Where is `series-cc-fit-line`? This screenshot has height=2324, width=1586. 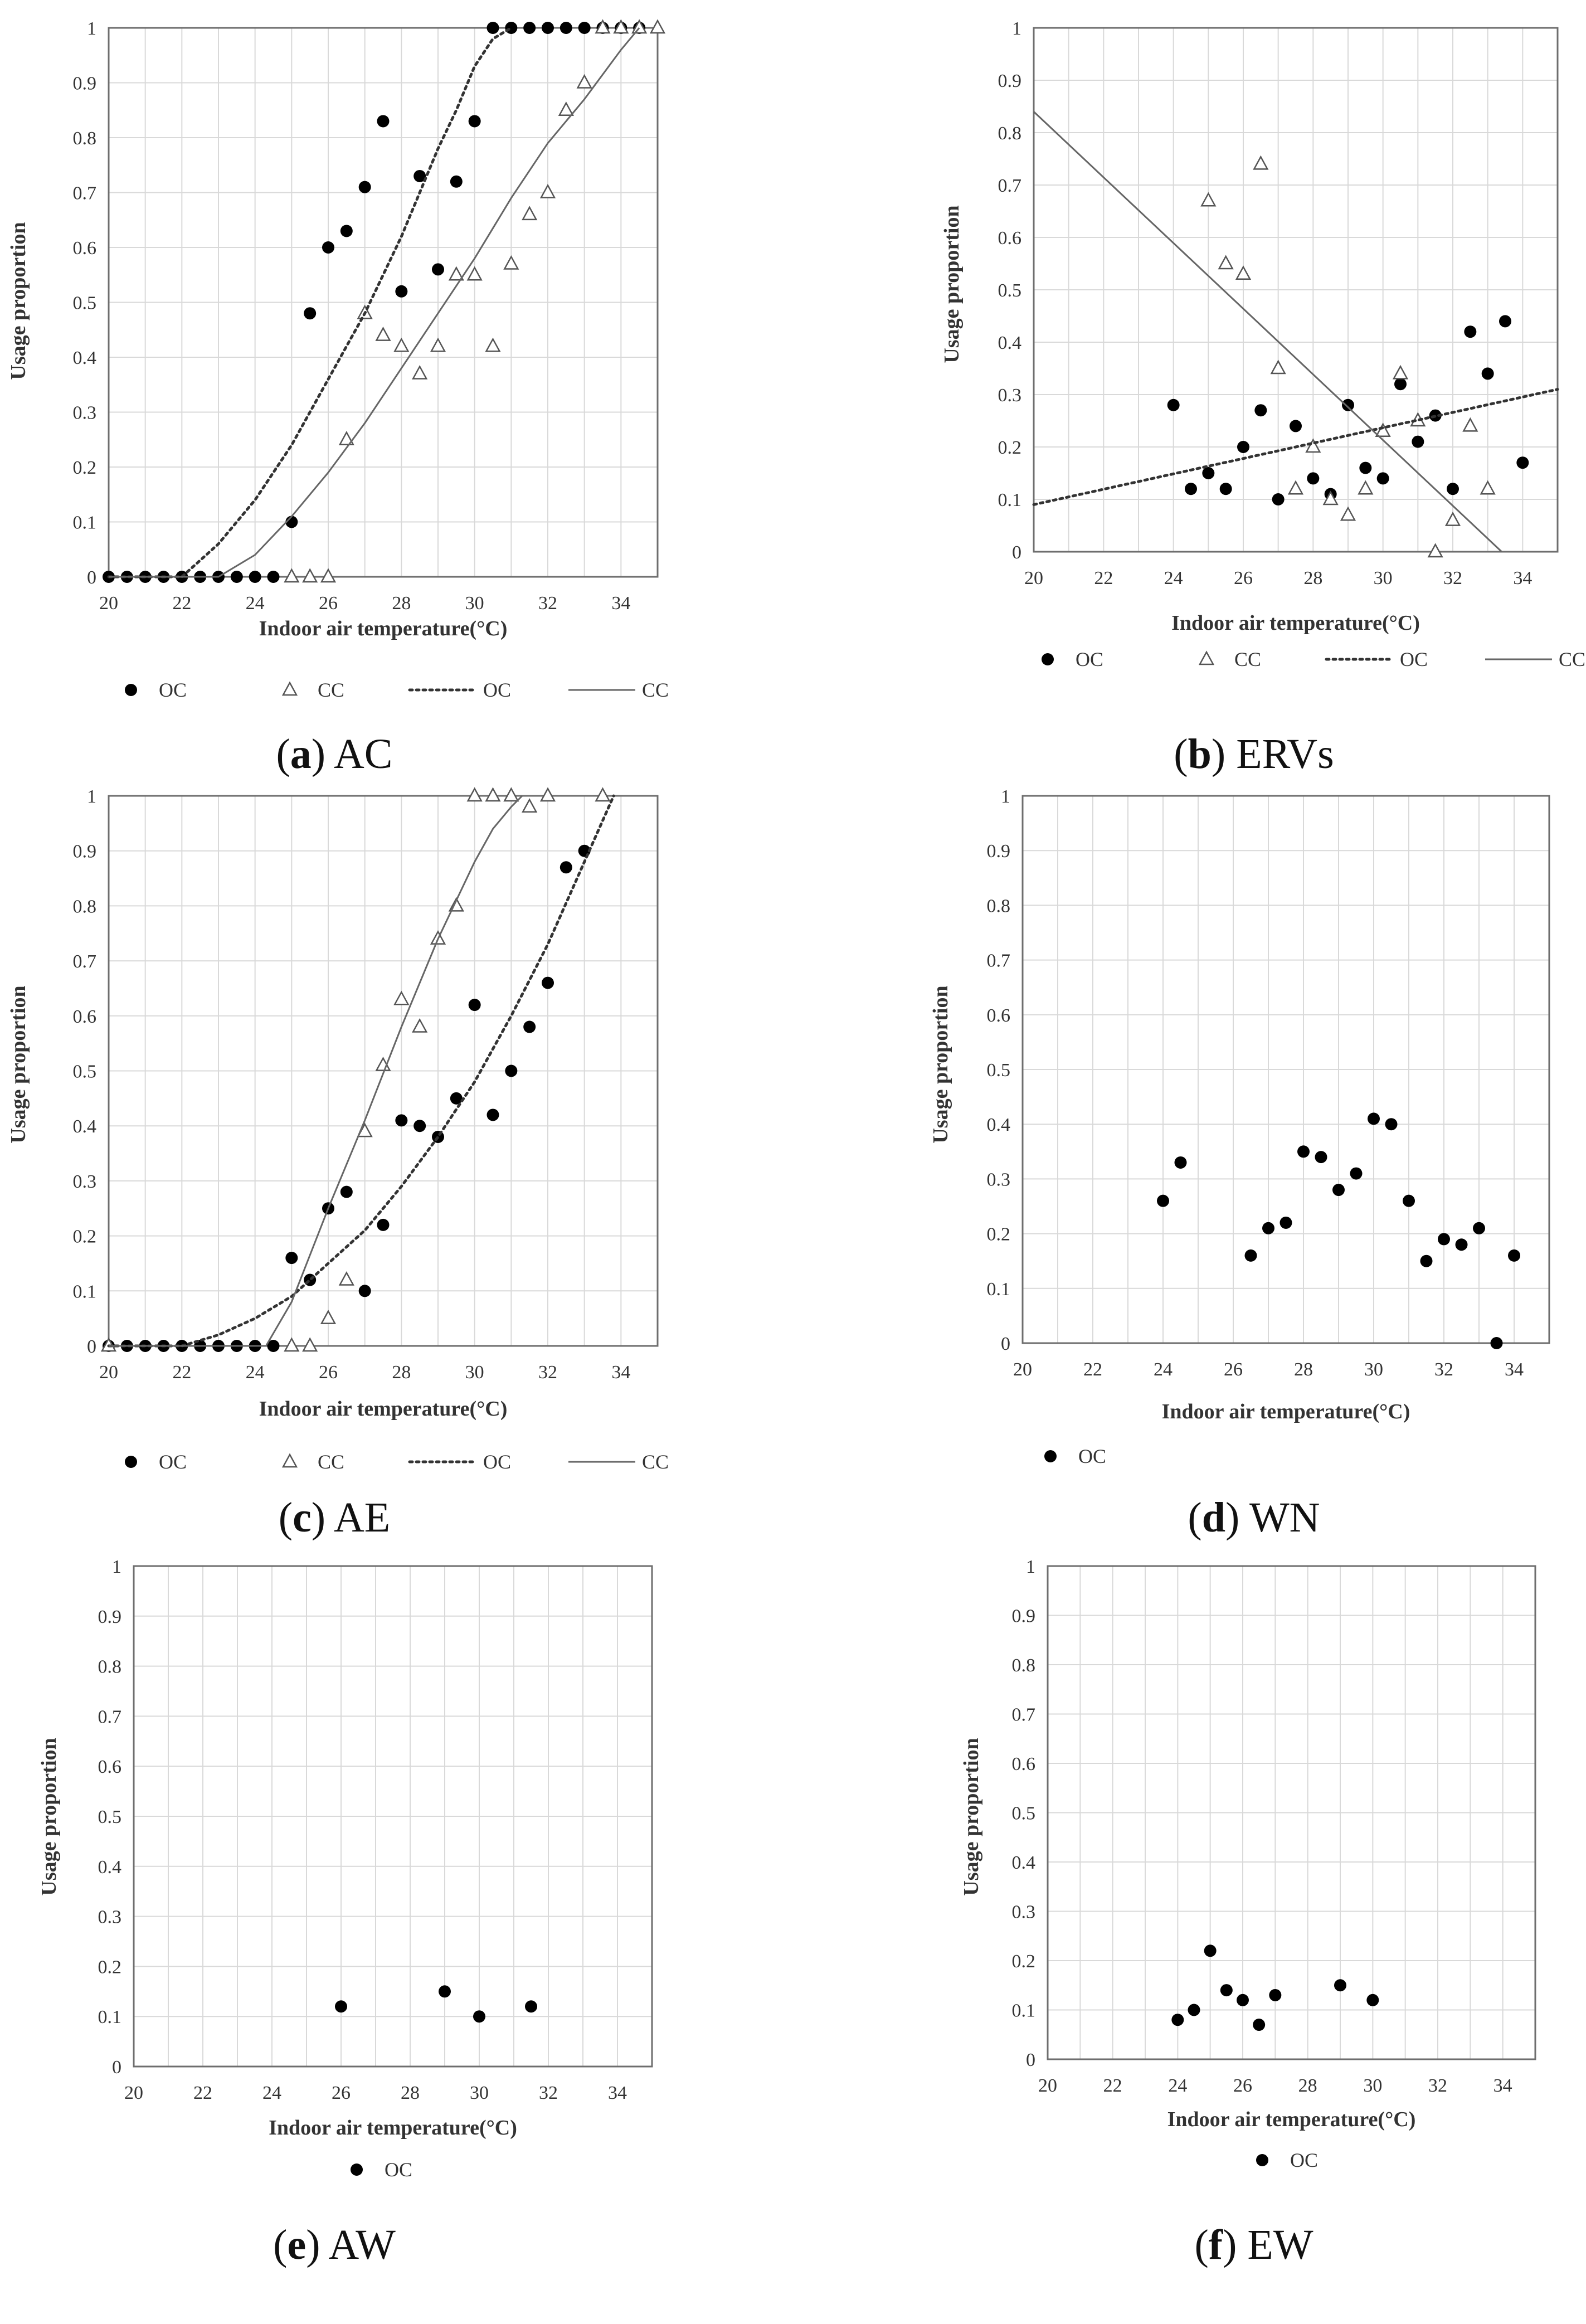 series-cc-fit-line is located at coordinates (374, 302).